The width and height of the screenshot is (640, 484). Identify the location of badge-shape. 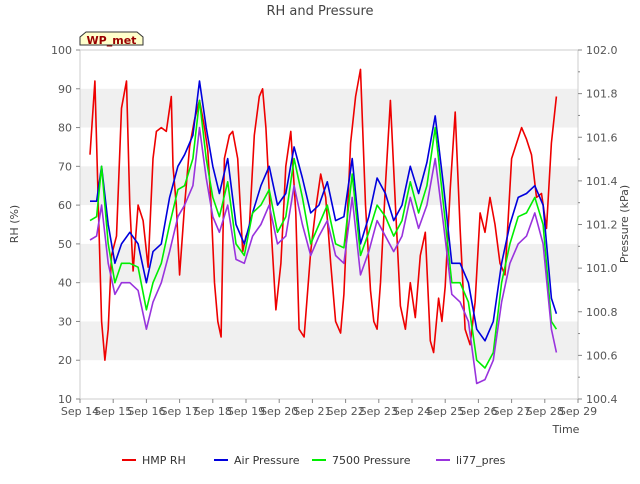
(111, 38).